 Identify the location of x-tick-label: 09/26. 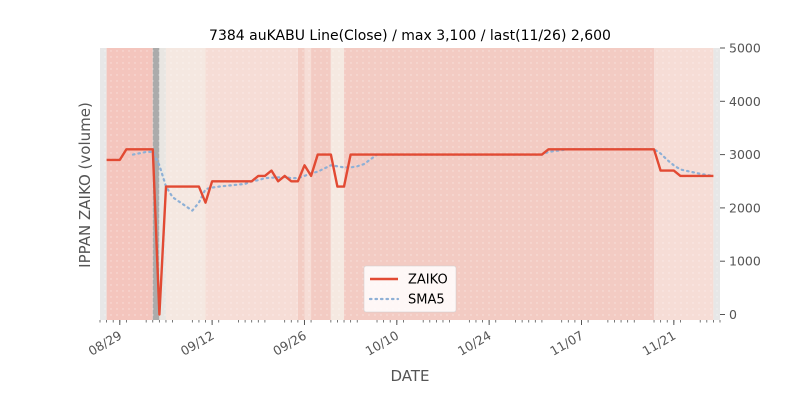
(289, 343).